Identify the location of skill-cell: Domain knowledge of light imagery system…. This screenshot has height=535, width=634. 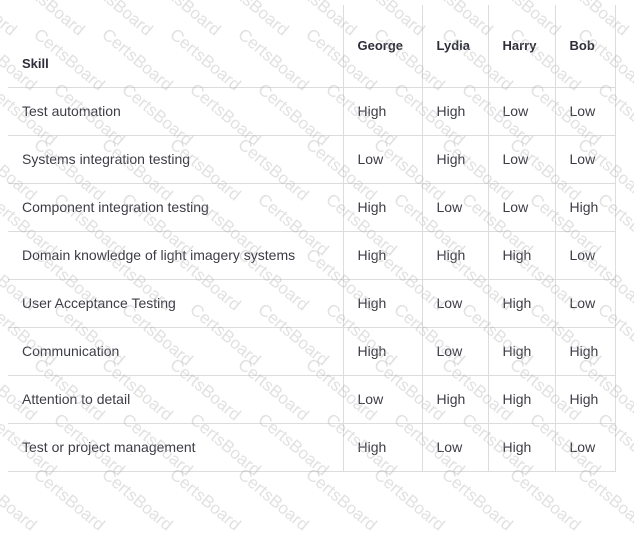
(176, 255).